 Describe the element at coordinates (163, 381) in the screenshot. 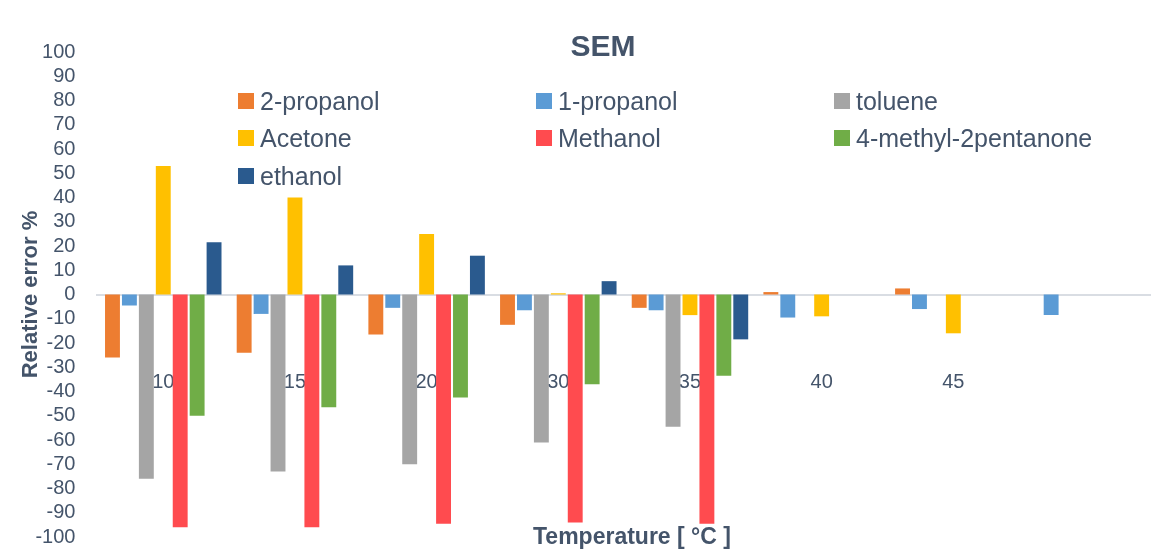

I see `x-tick-label: 10` at that location.